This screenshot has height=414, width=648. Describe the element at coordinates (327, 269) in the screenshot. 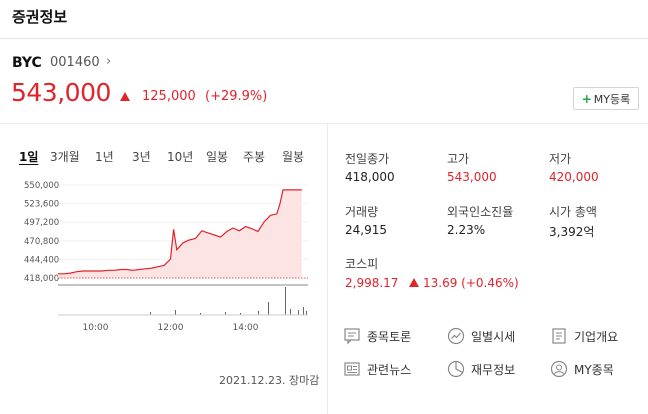

I see `column-divider` at that location.